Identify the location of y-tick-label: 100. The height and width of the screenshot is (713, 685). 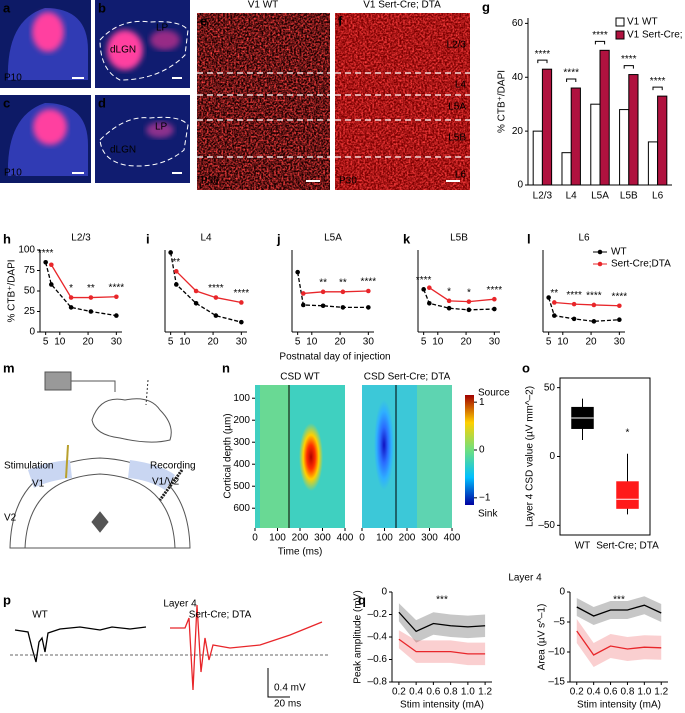
(26, 250).